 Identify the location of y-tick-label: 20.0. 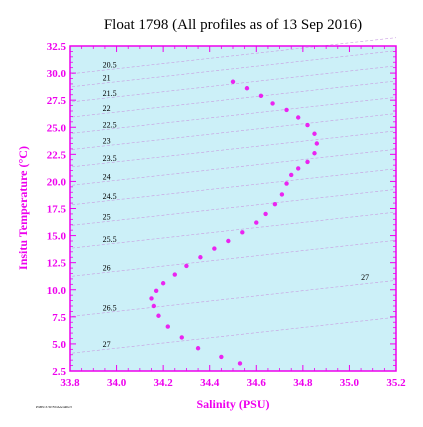
(57, 182).